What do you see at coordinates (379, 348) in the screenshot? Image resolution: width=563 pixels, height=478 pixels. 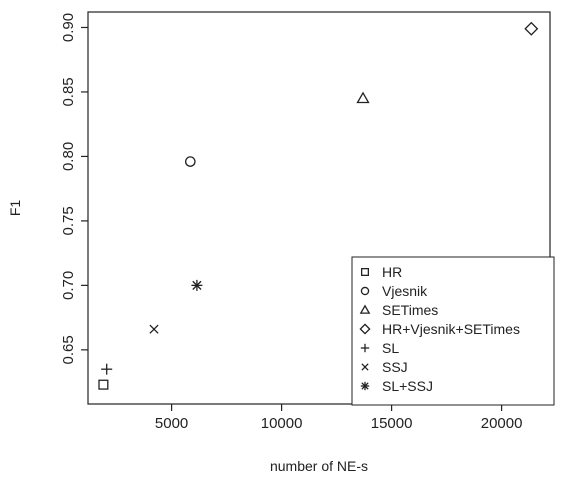 I see `legend-item: SL` at bounding box center [379, 348].